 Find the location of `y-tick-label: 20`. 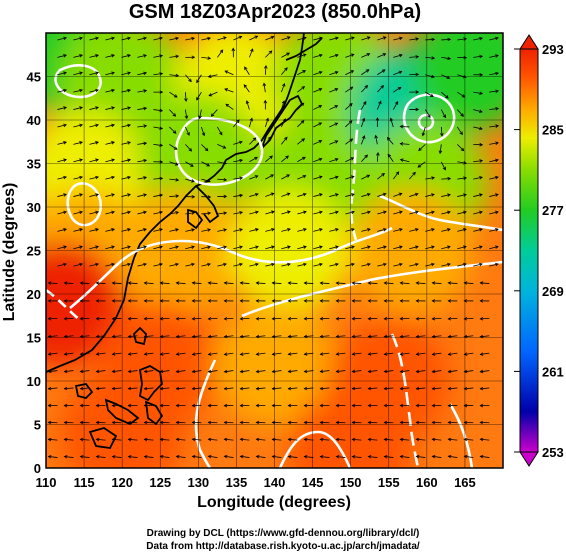

y-tick-label: 20 is located at coordinates (34, 294).